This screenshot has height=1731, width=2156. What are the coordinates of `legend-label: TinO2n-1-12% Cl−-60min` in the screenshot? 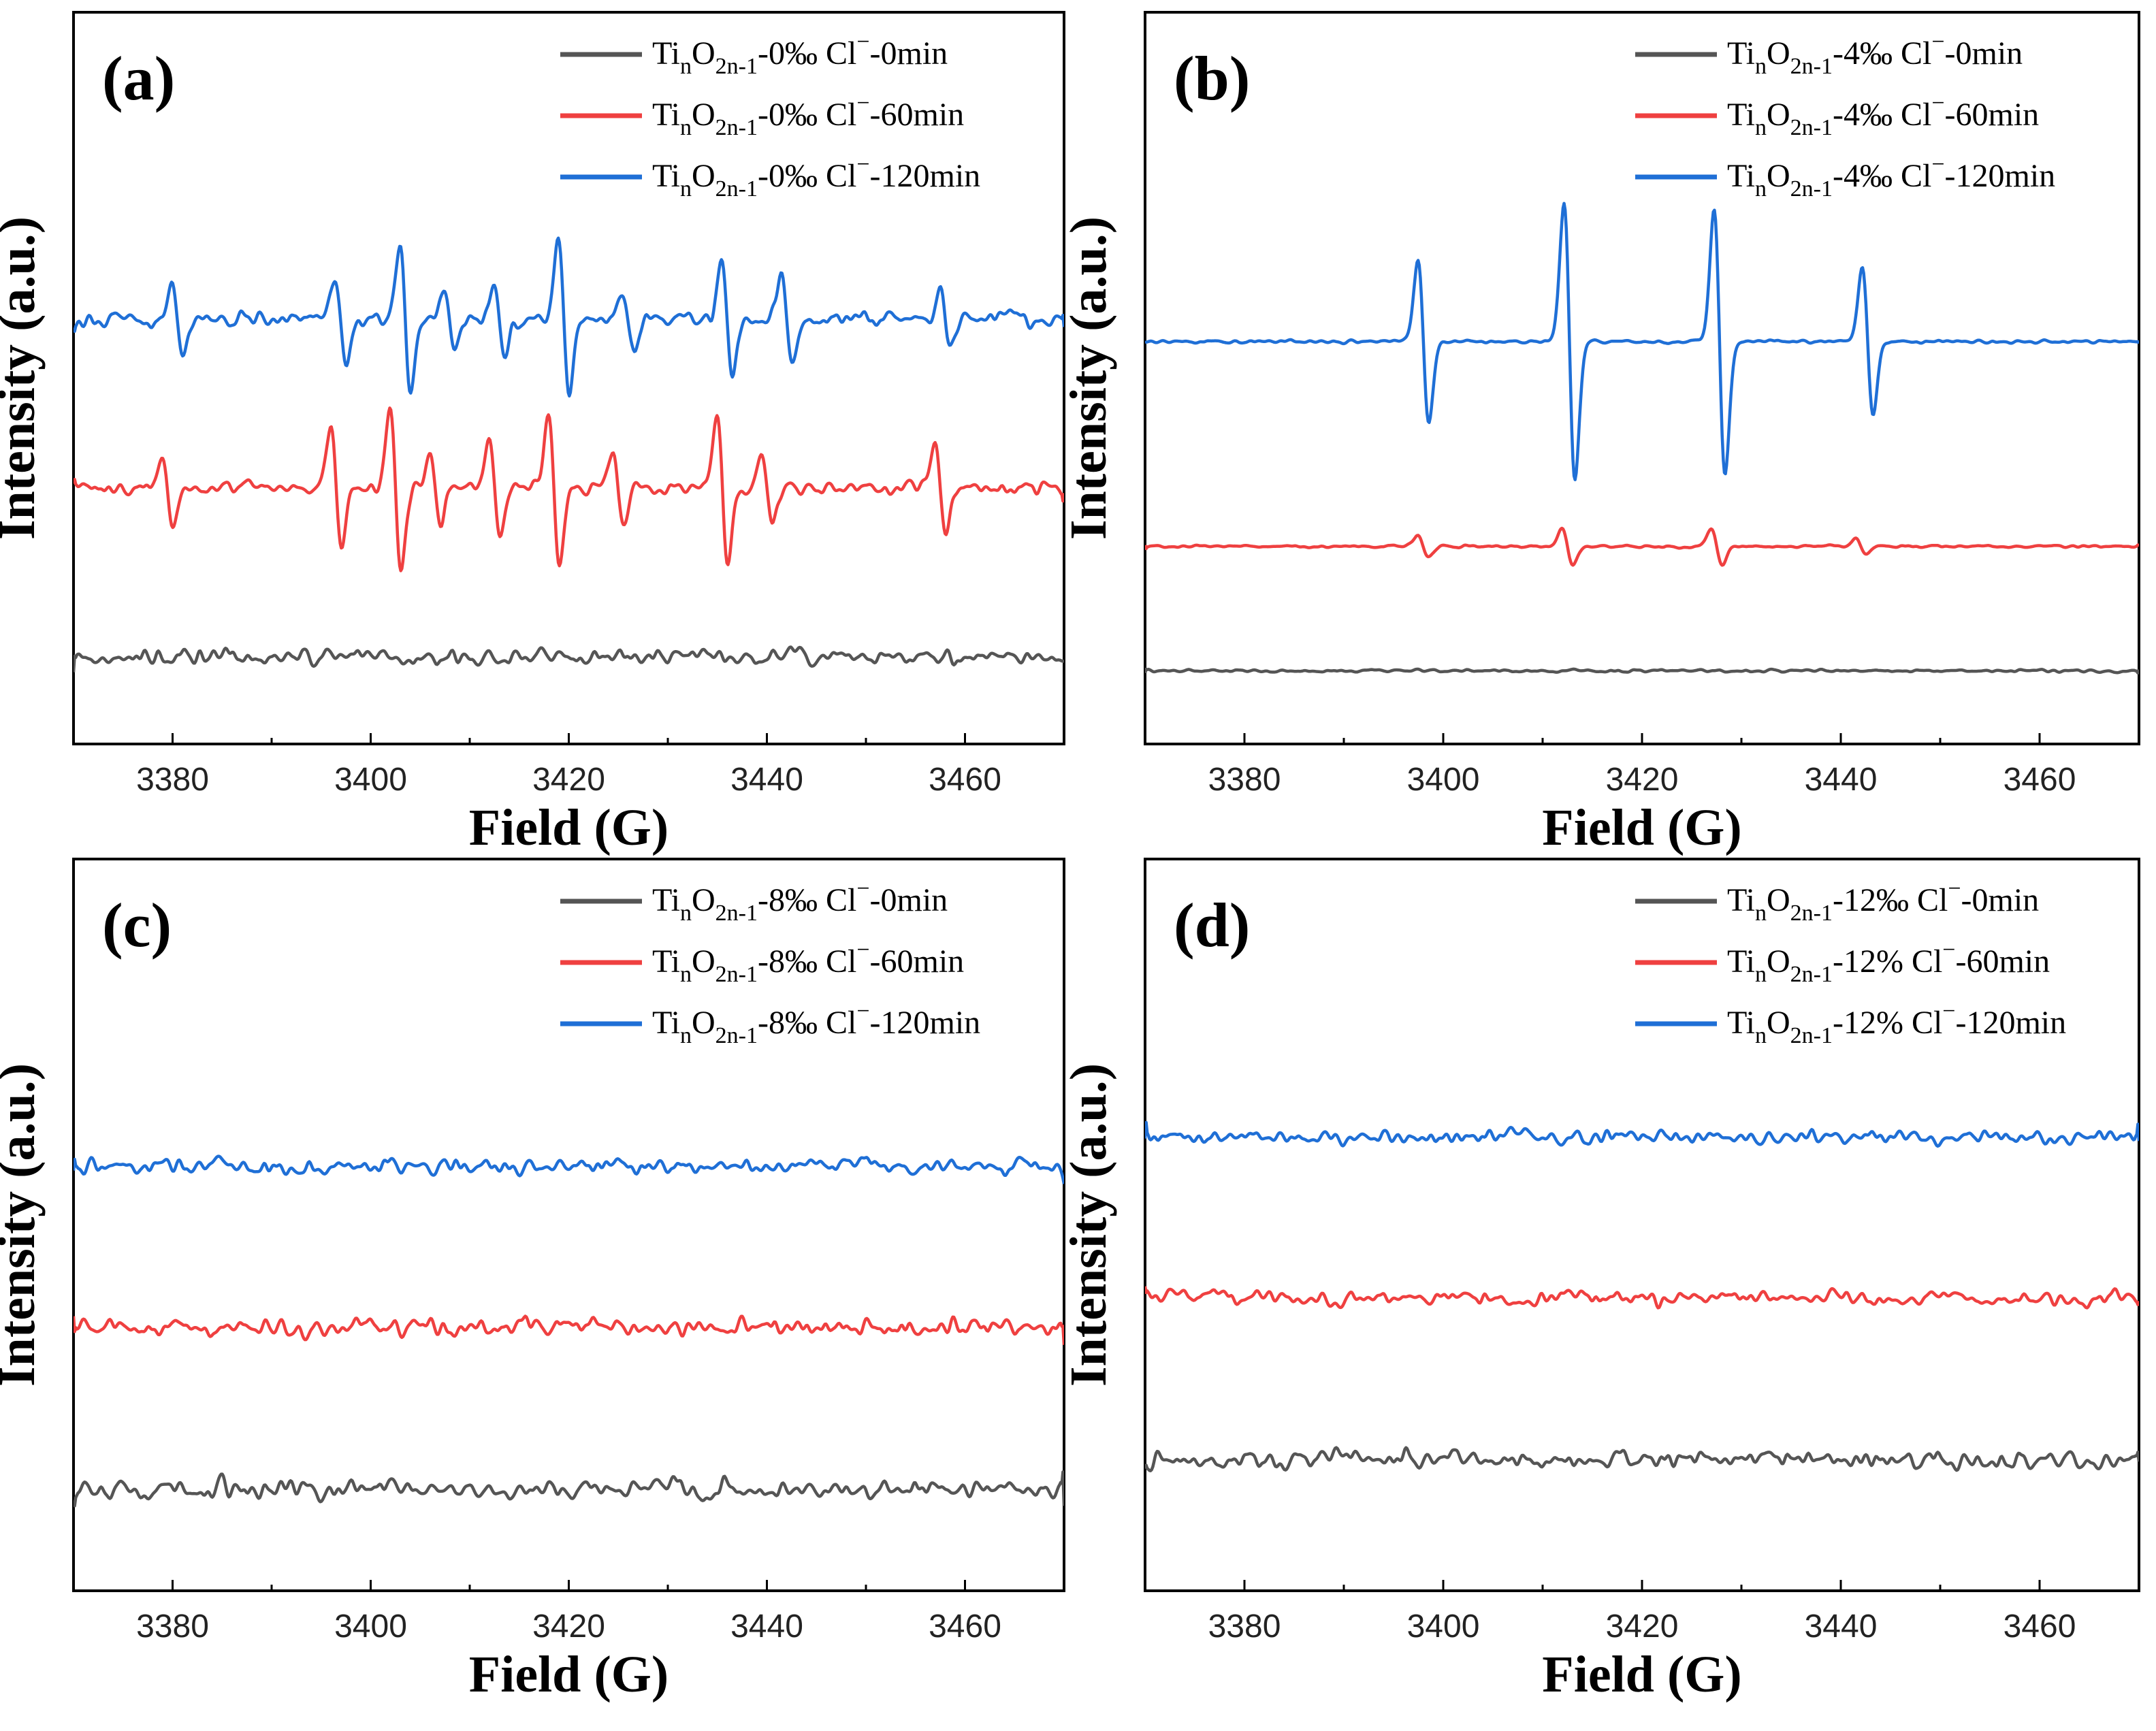 It's located at (1888, 962).